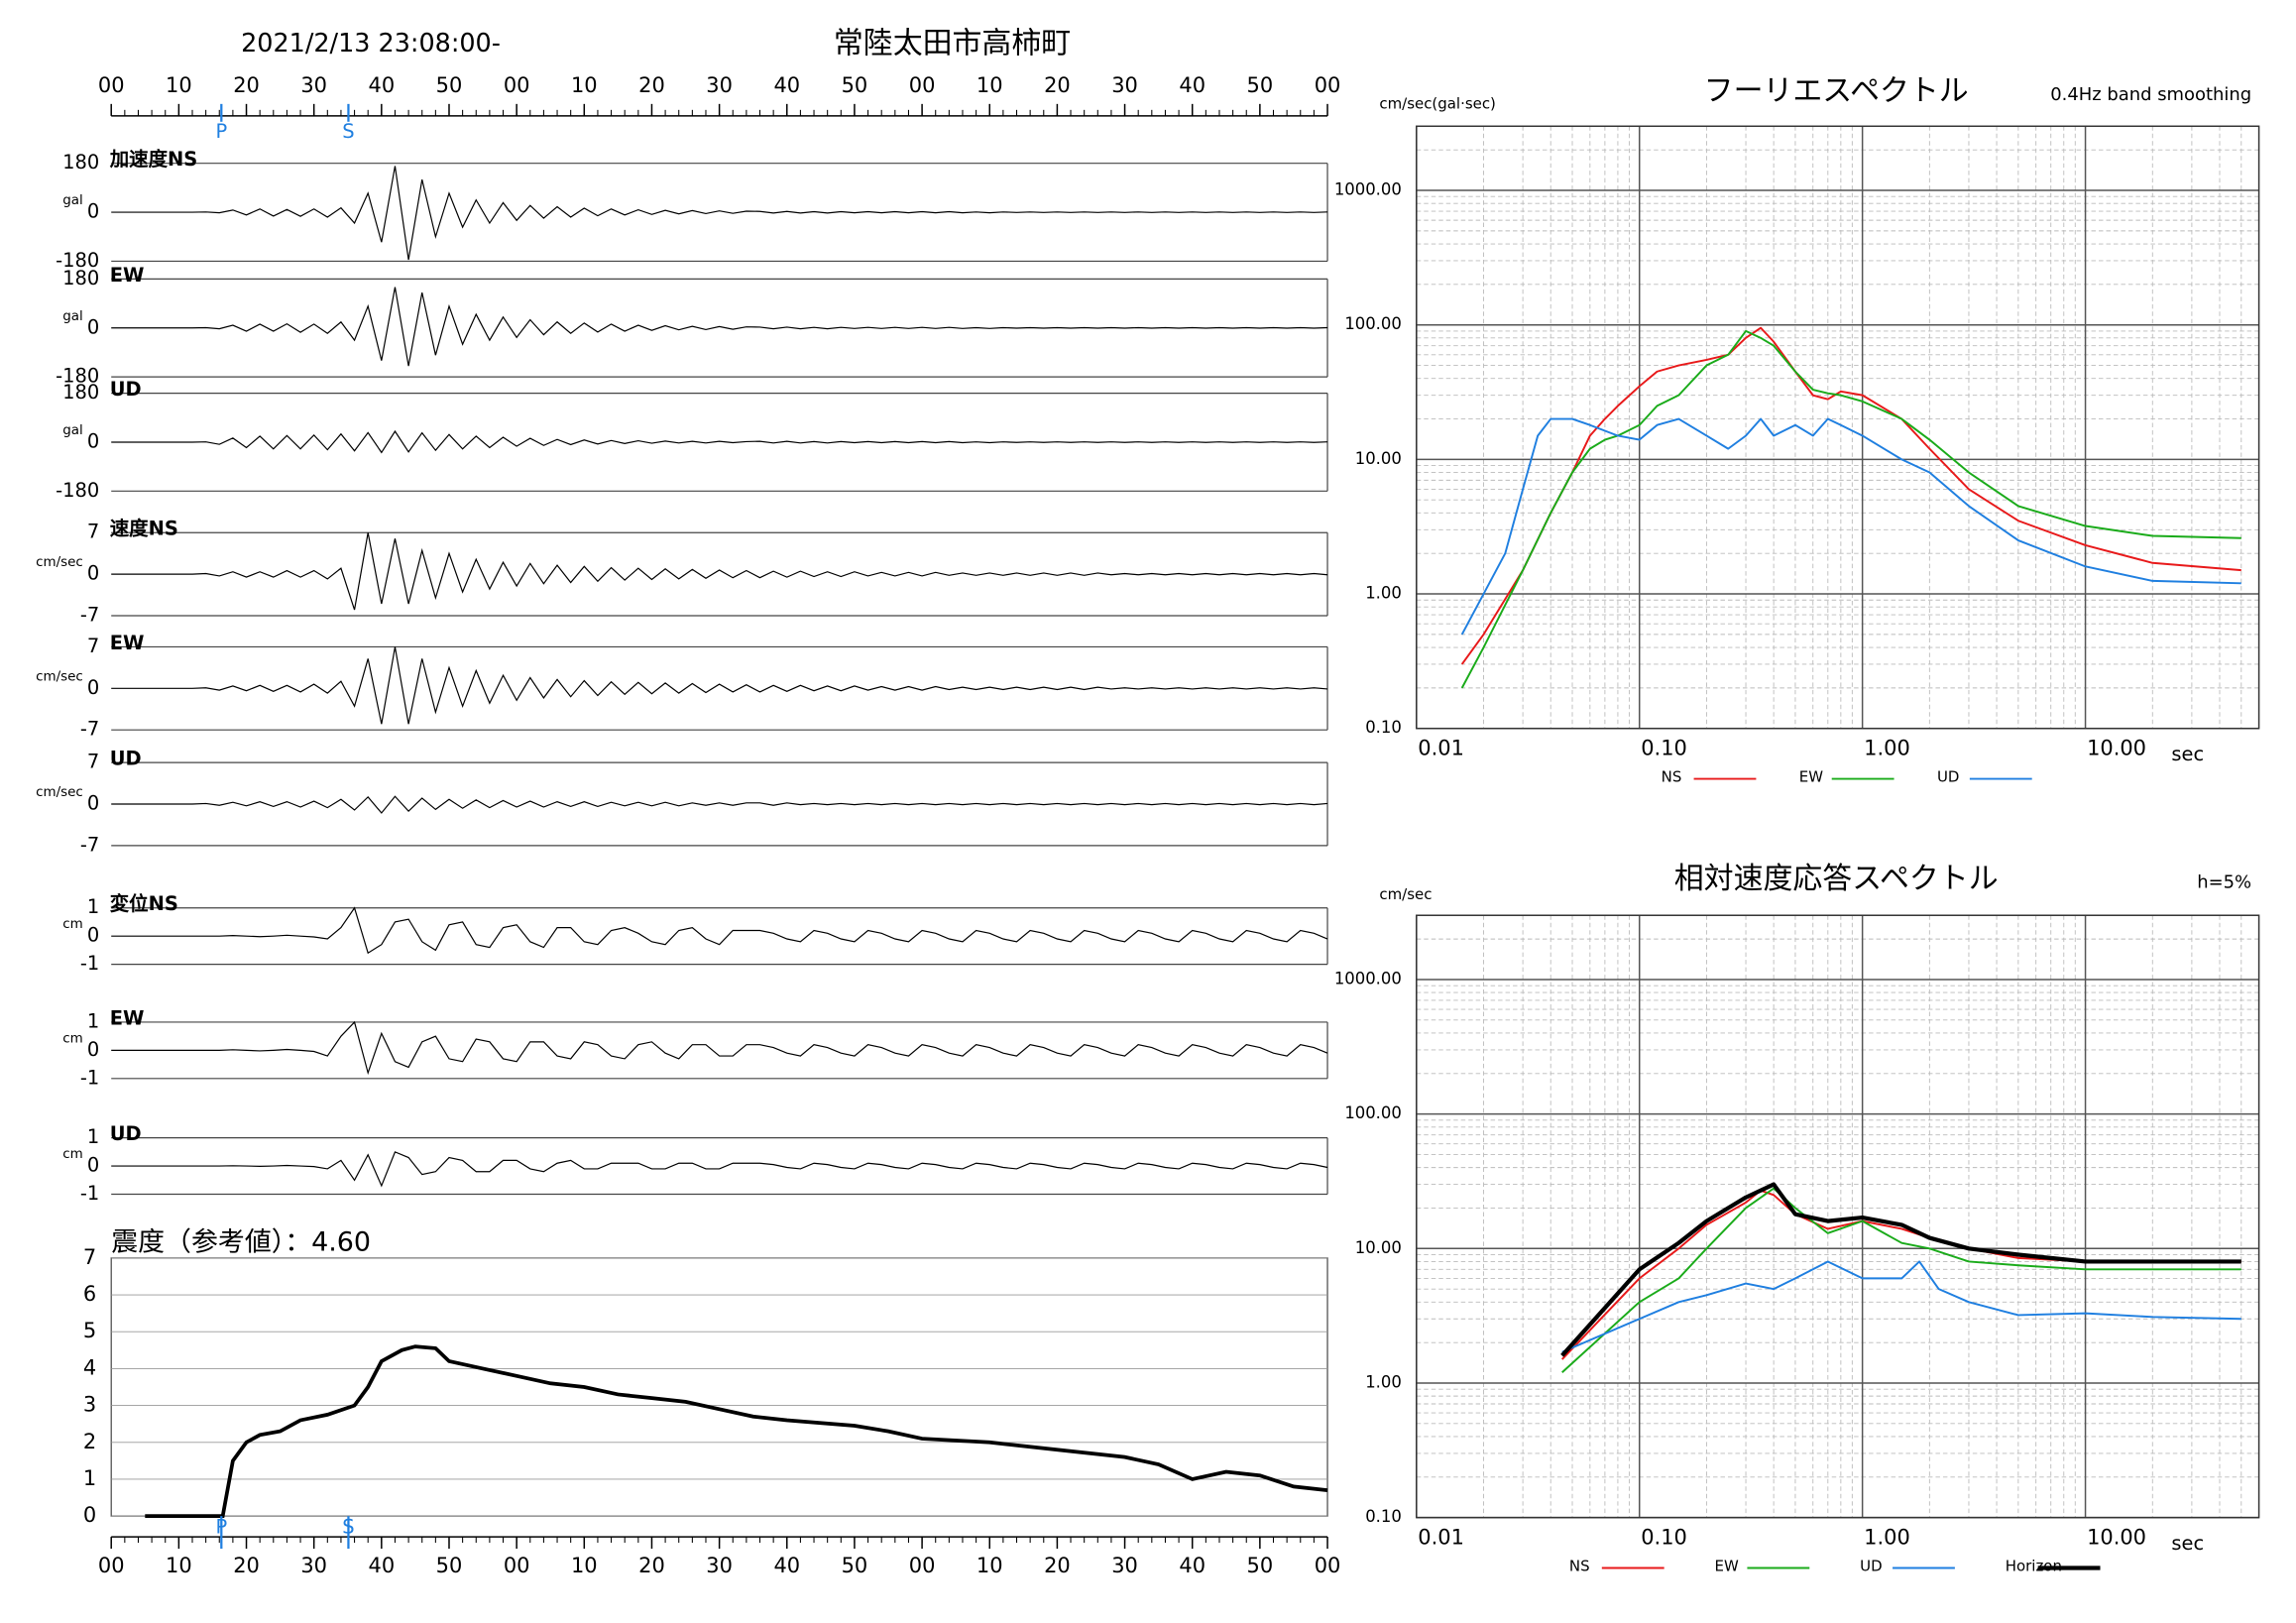 This screenshot has width=2296, height=1623. What do you see at coordinates (952, 44) in the screenshot?
I see `station: 常陸太田市高柿町` at bounding box center [952, 44].